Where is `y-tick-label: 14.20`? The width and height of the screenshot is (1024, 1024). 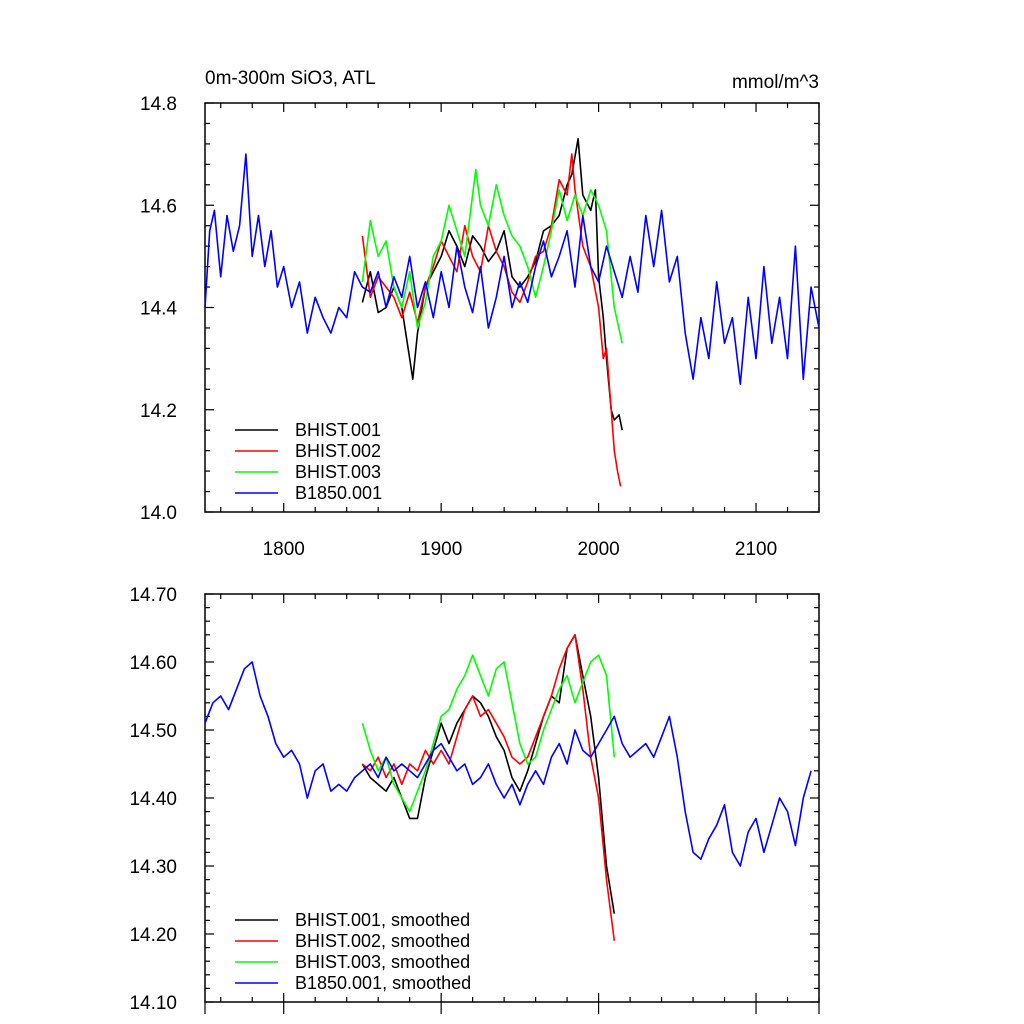
y-tick-label: 14.20 is located at coordinates (153, 935).